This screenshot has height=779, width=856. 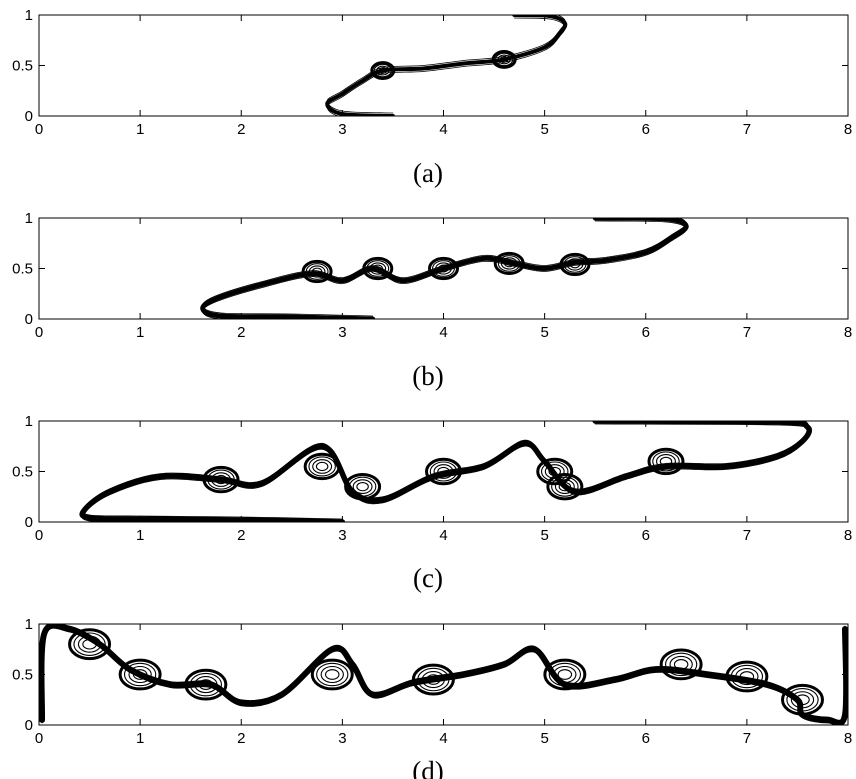 I want to click on x-tick-label: 6, so click(x=646, y=129).